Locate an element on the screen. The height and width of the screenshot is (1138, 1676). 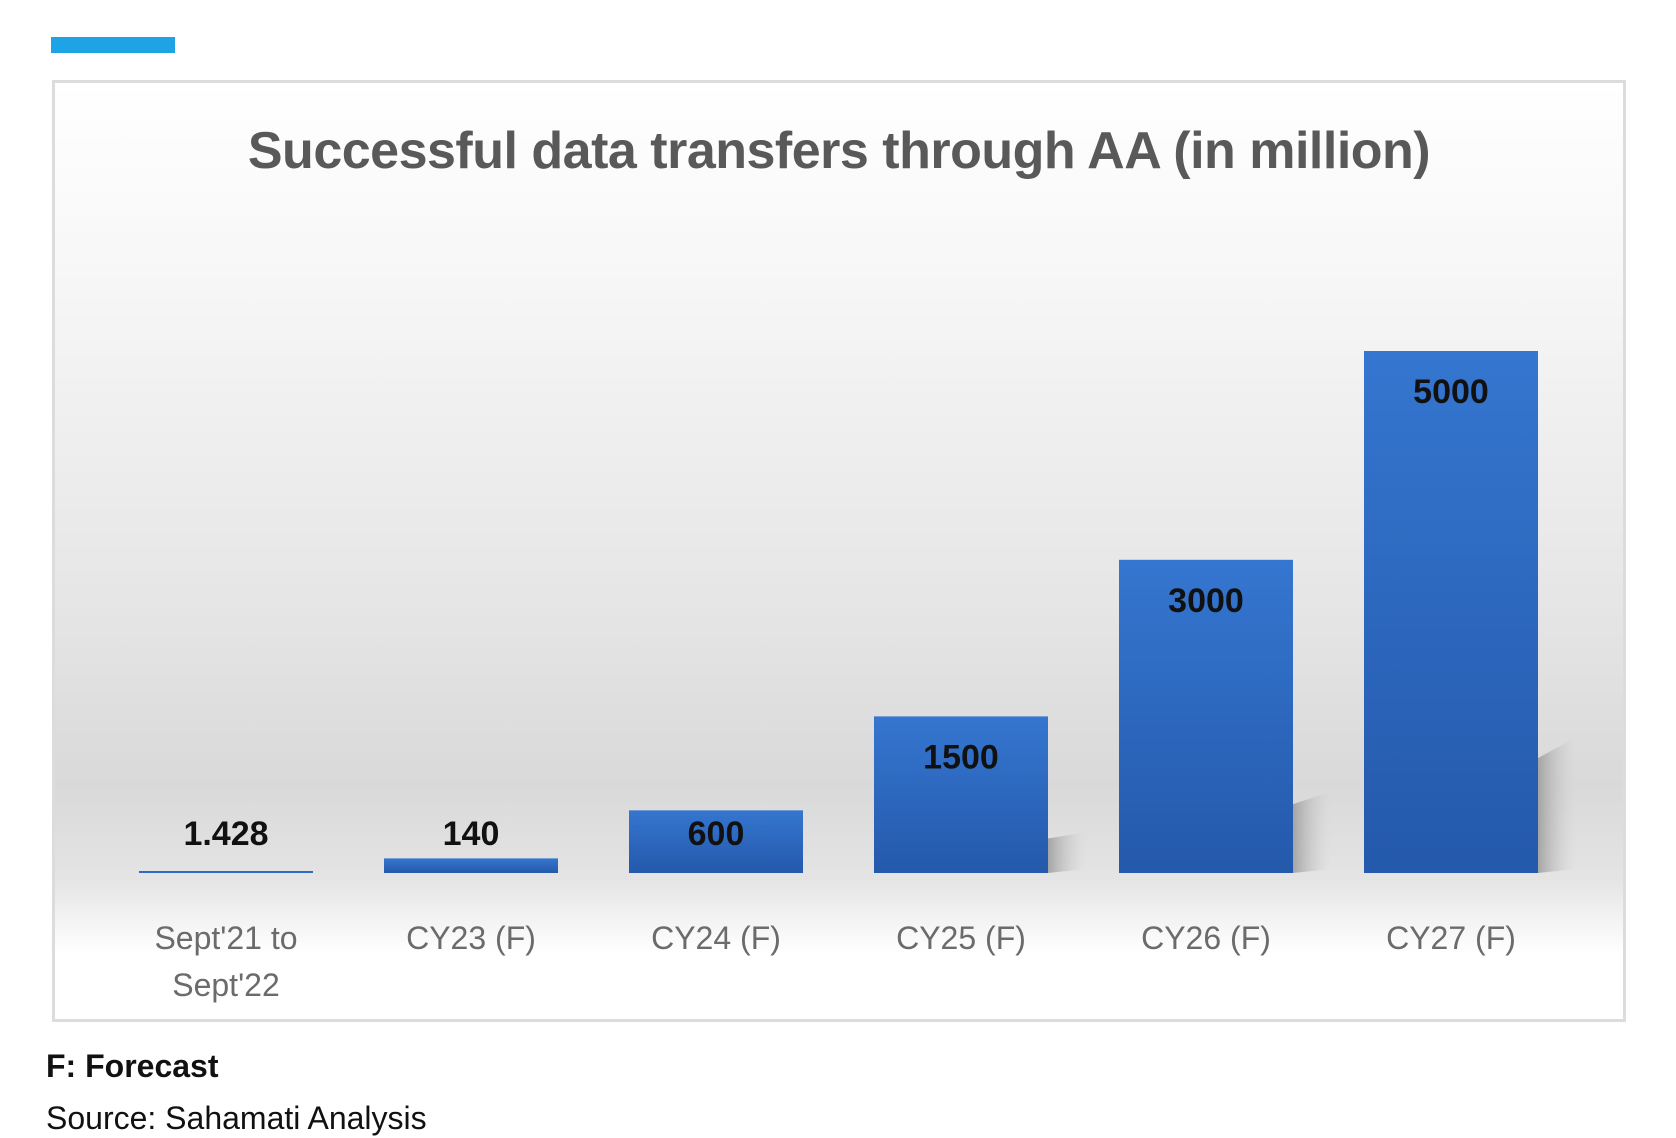
category-tick-label: CY25 (F) is located at coordinates (961, 938).